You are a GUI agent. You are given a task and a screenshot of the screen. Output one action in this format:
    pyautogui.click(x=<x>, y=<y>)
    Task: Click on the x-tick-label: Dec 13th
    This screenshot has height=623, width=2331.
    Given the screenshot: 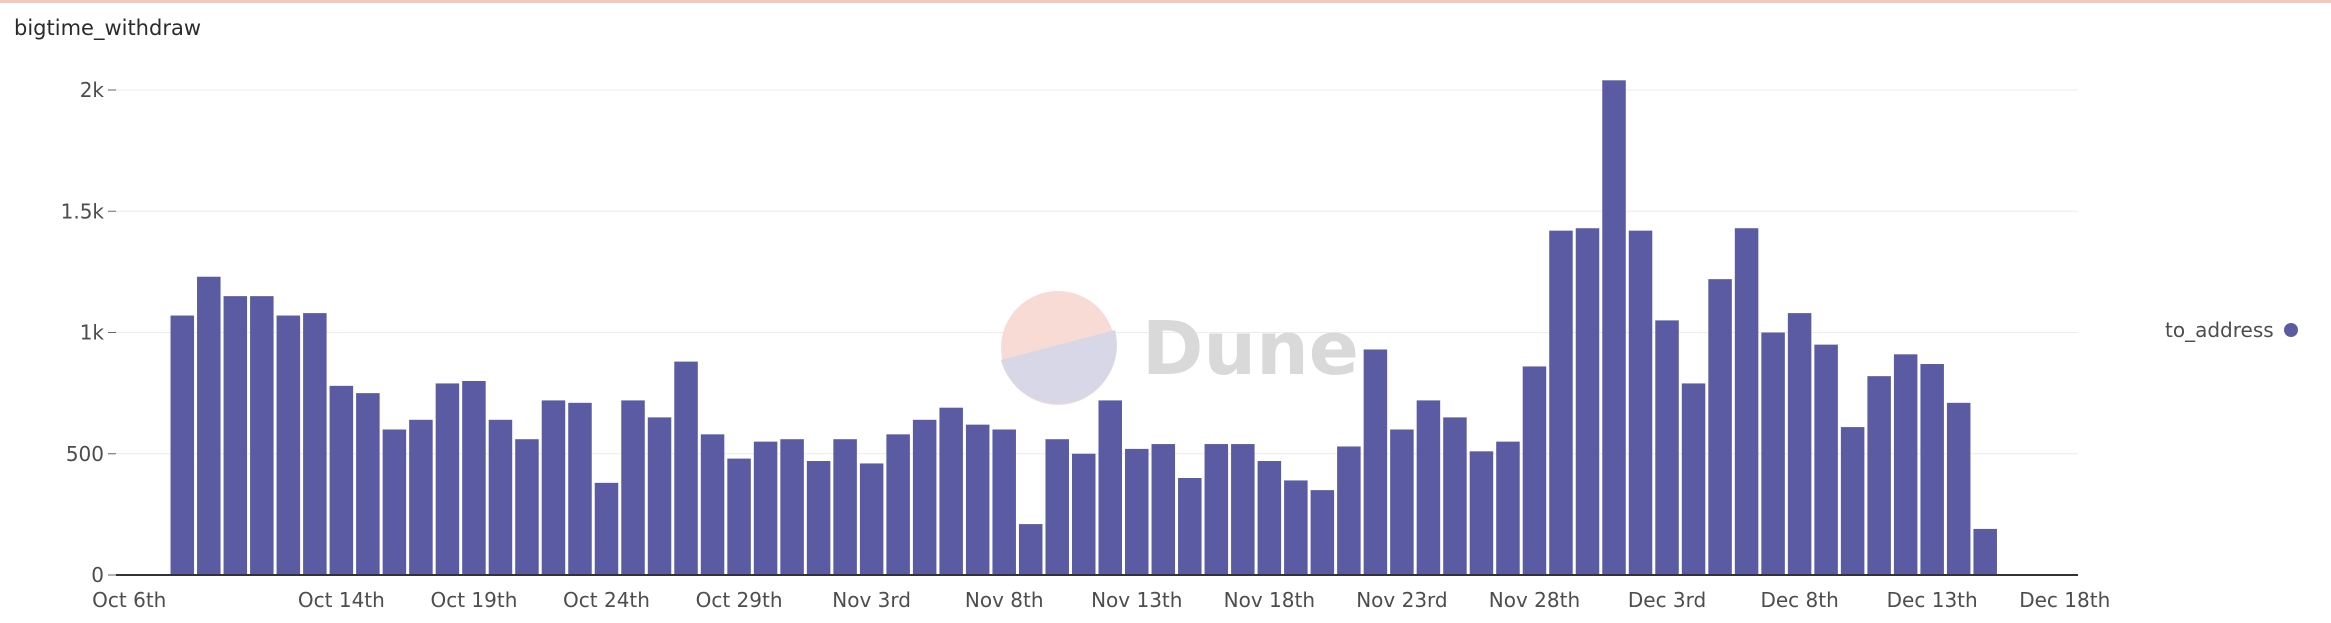 What is the action you would take?
    pyautogui.click(x=1932, y=600)
    